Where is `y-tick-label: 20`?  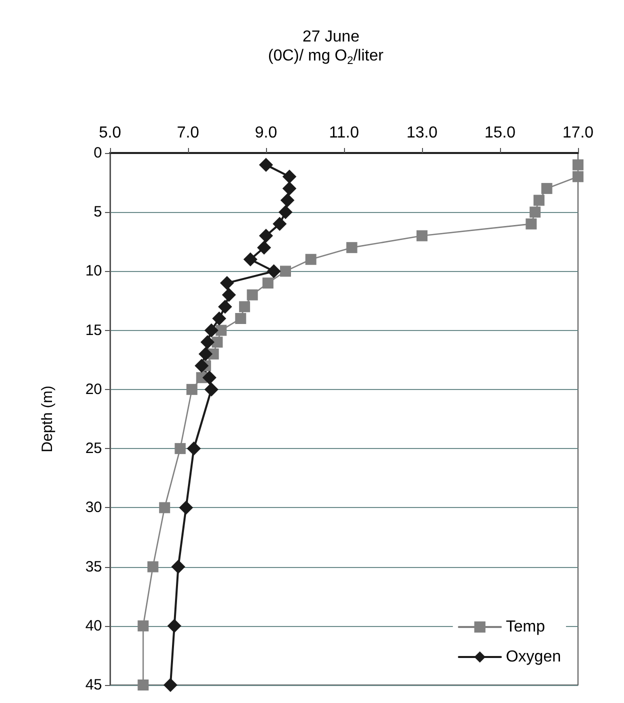
y-tick-label: 20 is located at coordinates (93, 389).